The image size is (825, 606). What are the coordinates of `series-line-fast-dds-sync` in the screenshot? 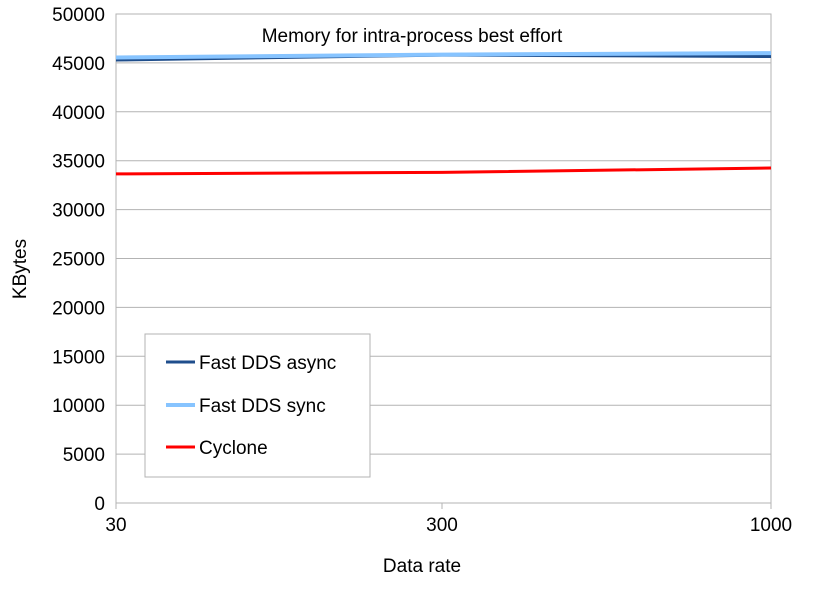 It's located at (443, 55).